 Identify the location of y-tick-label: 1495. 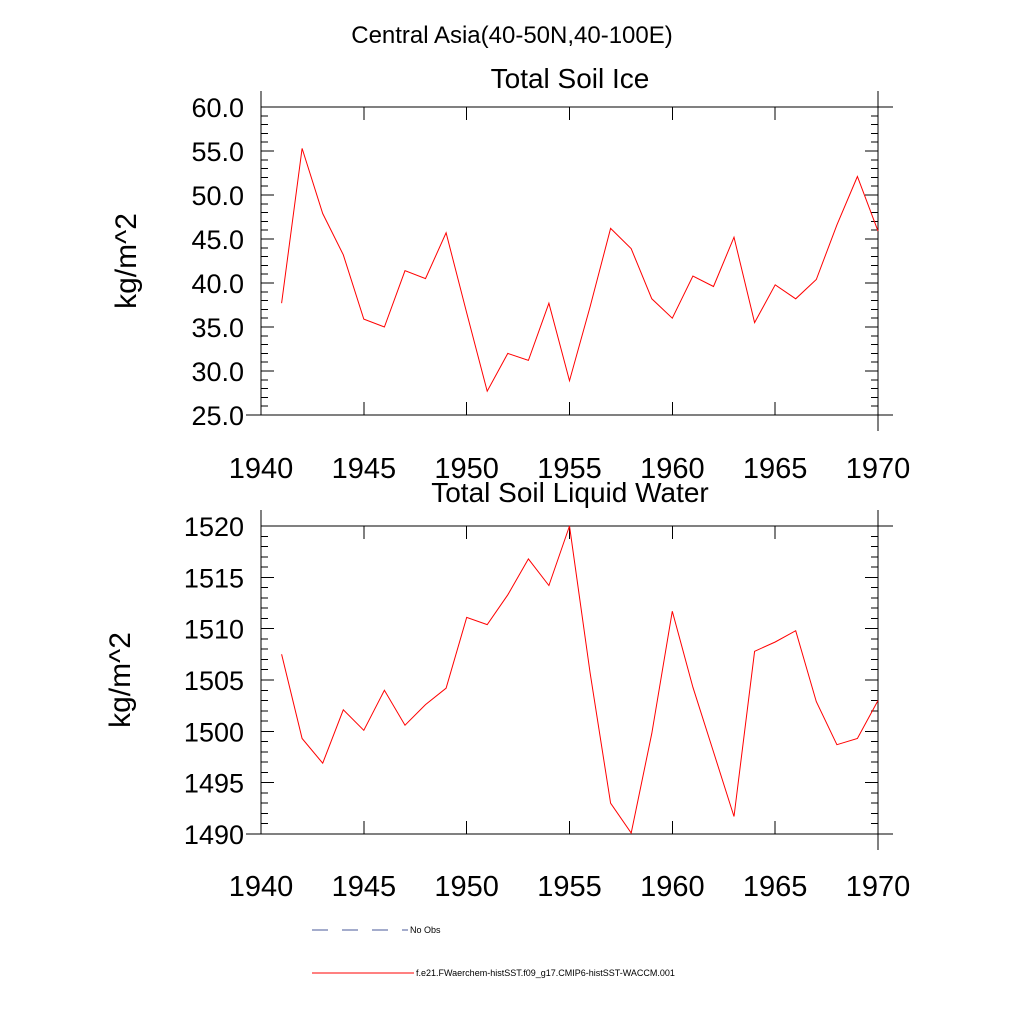
(214, 784).